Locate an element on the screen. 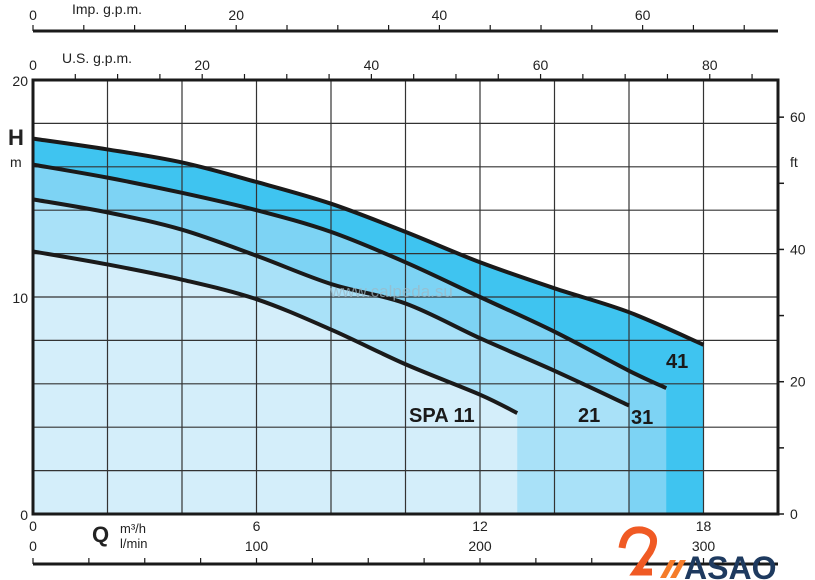 This screenshot has height=580, width=815. x-tick-label: 0 is located at coordinates (33, 526).